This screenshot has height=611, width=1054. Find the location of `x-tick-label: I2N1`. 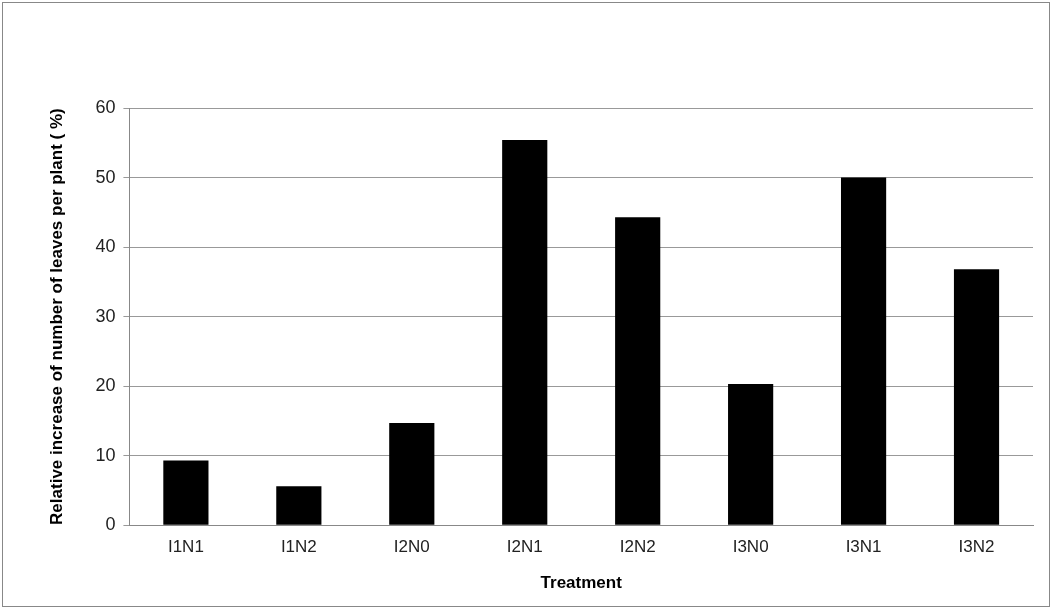

x-tick-label: I2N1 is located at coordinates (524, 547).